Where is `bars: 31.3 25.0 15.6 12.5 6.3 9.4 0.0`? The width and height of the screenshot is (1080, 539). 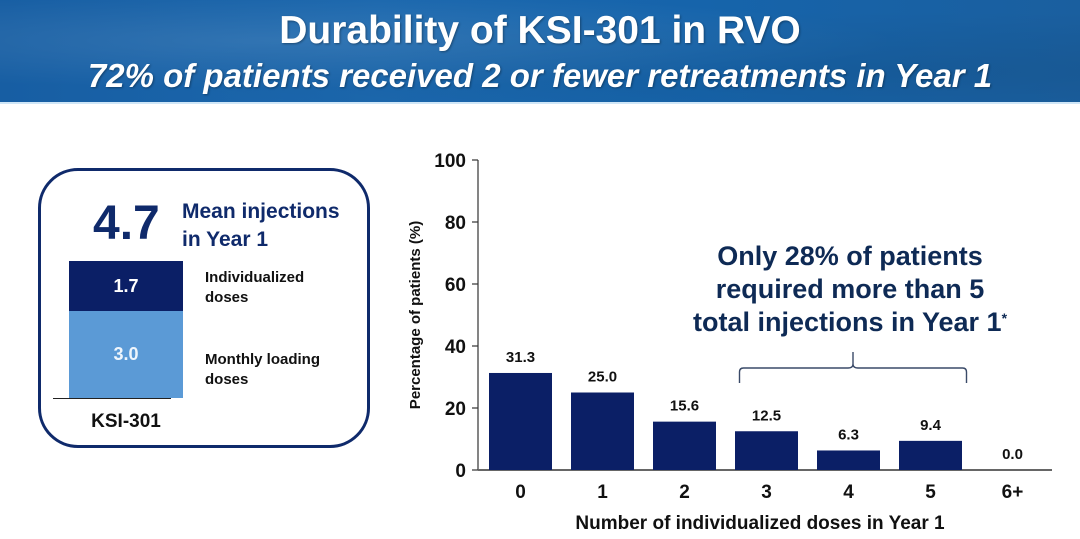
bars: 31.3 25.0 15.6 12.5 6.3 9.4 0.0 is located at coordinates (756, 409).